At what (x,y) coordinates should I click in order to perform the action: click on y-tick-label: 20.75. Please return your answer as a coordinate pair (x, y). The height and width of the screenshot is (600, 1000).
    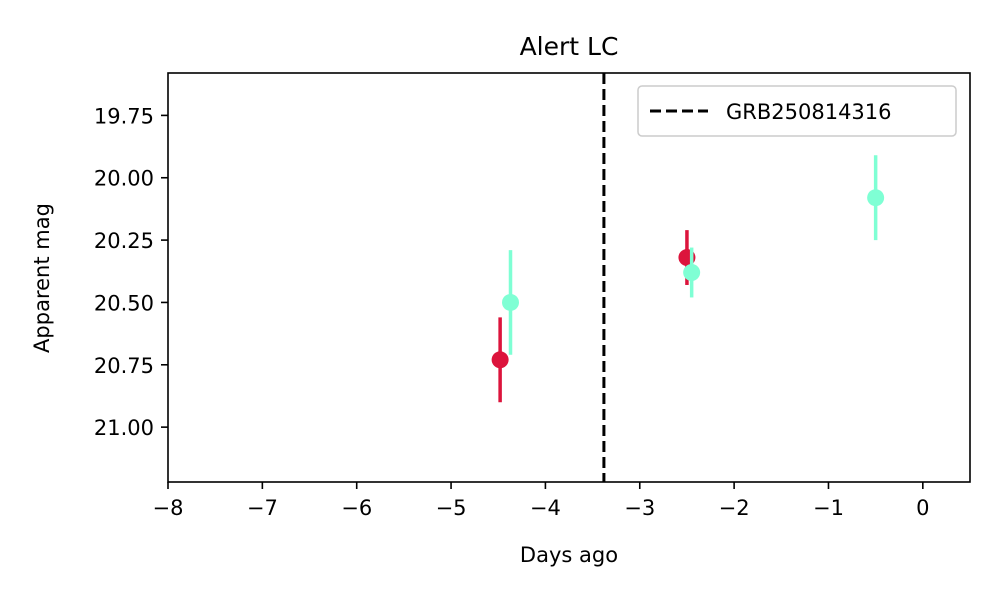
    Looking at the image, I should click on (124, 366).